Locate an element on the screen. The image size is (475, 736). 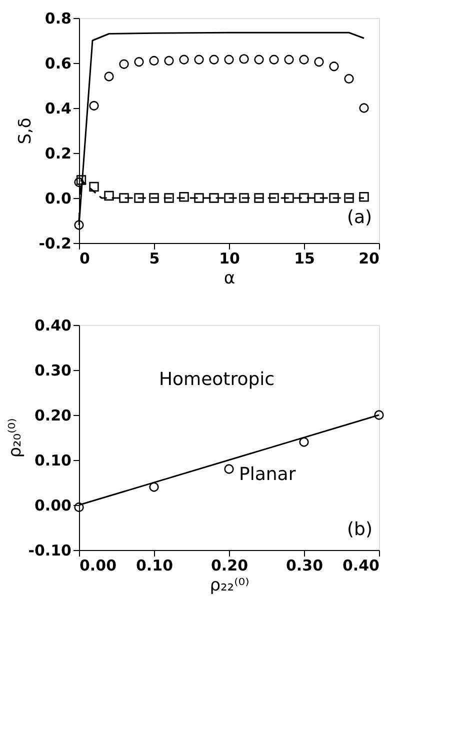
x-tick-label: 0.00 is located at coordinates (98, 565).